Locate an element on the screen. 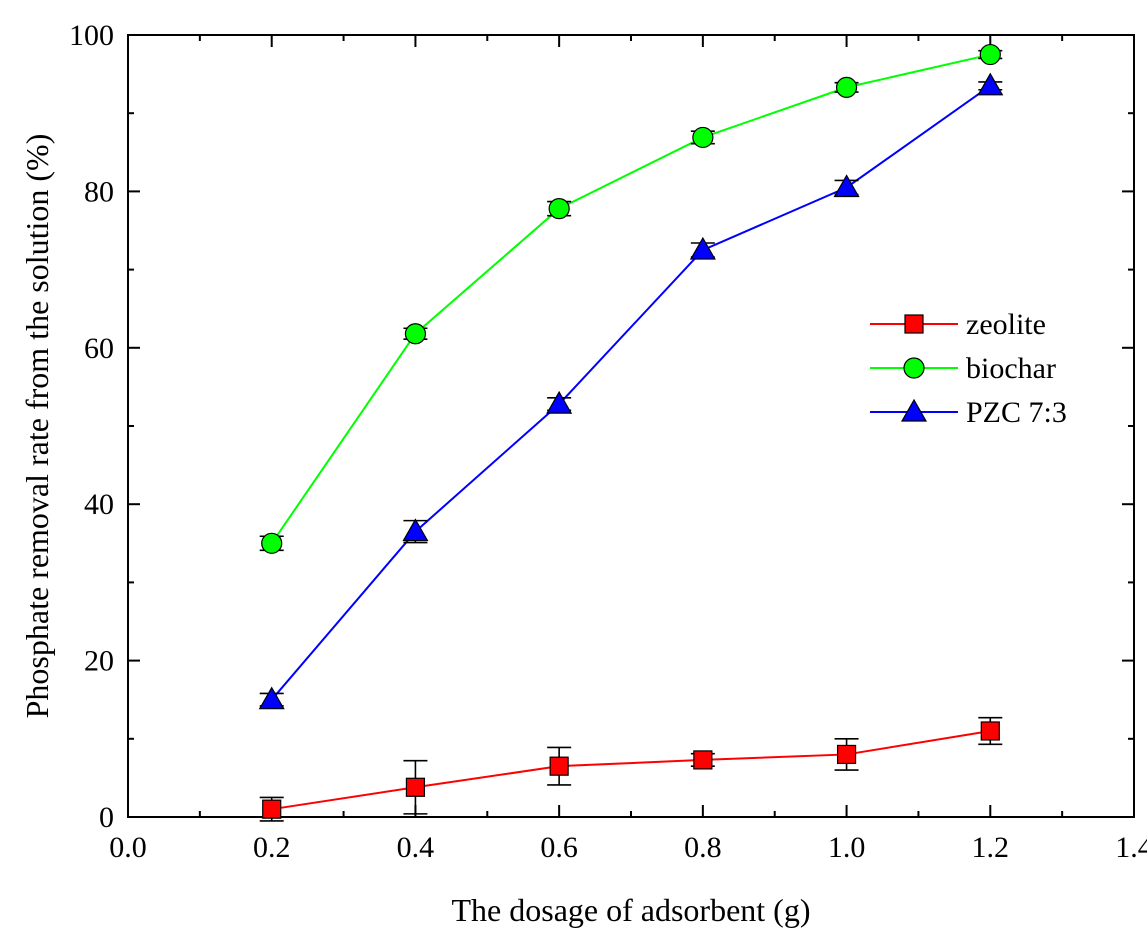 This screenshot has height=950, width=1147. x-tick-label: 0.6 is located at coordinates (559, 847).